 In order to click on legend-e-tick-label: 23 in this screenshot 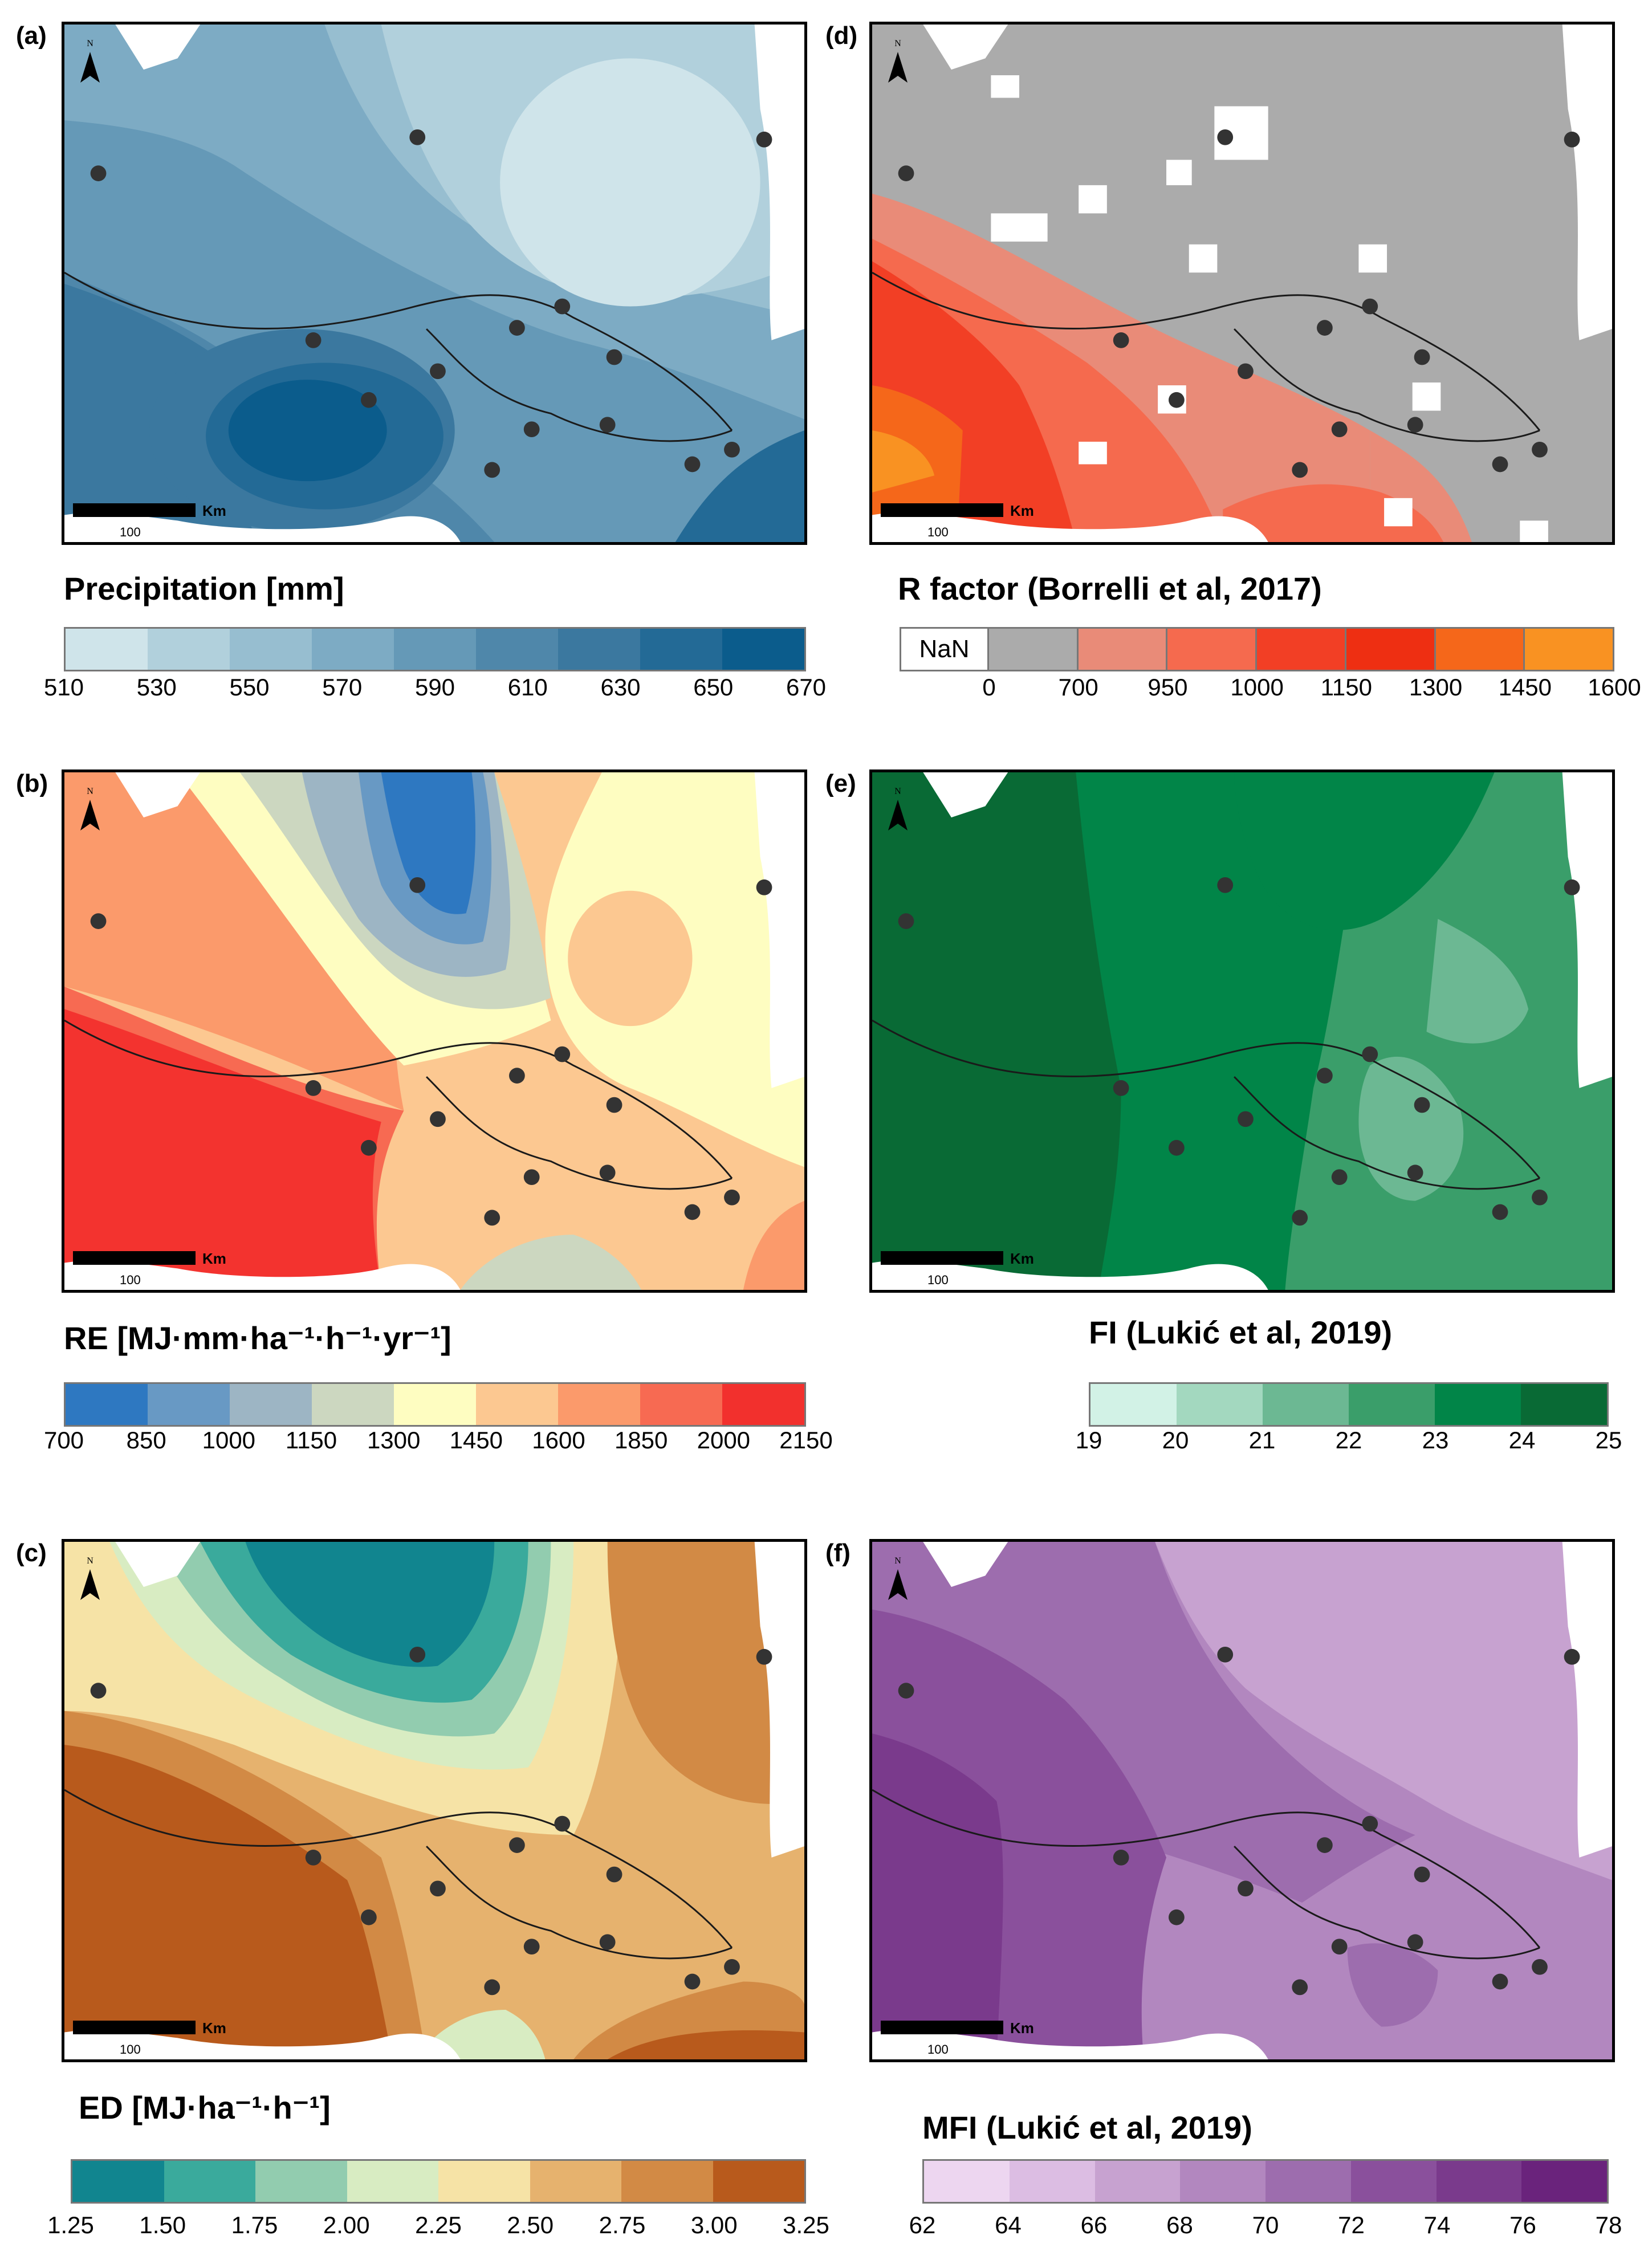, I will do `click(1435, 1440)`.